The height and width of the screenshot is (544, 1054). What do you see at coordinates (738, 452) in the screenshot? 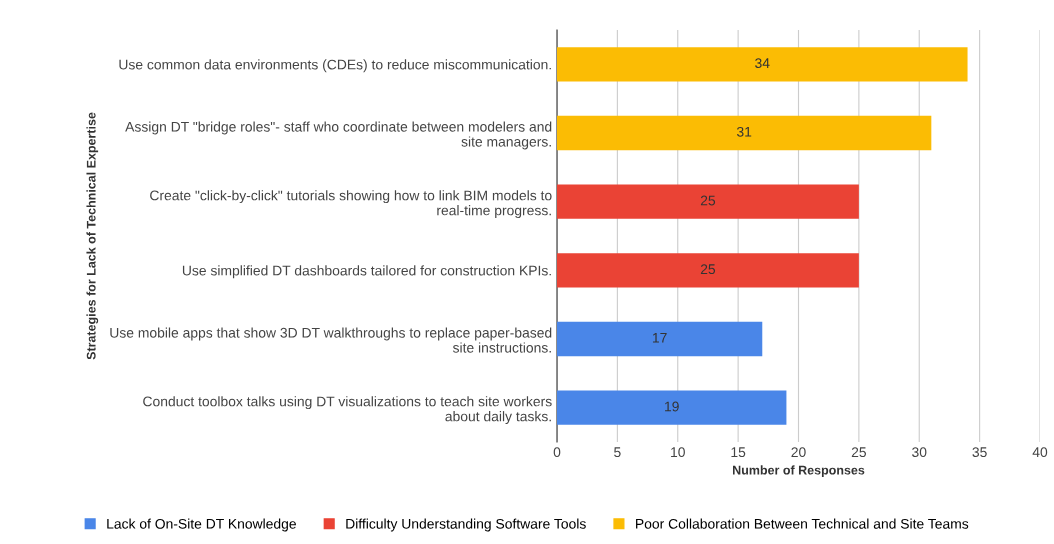
I see `x-tick-label: 15` at bounding box center [738, 452].